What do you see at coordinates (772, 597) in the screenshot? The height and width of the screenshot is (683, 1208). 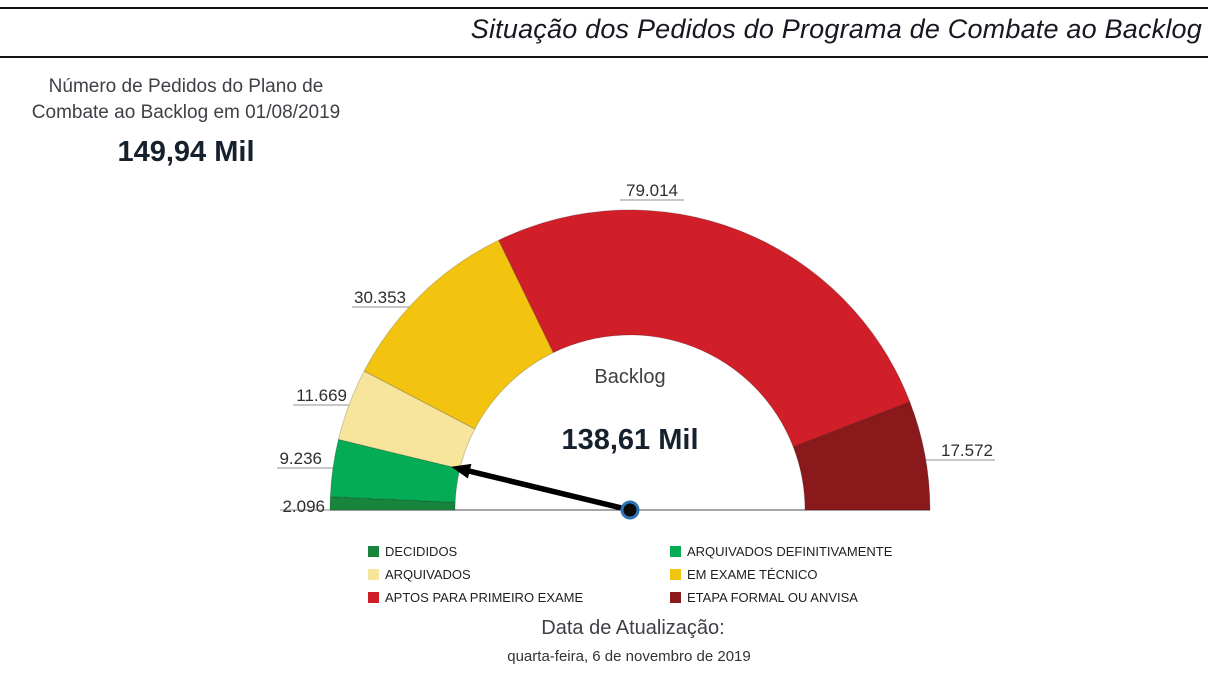 I see `legend-item-label: ETAPA FORMAL OU ANVISA` at bounding box center [772, 597].